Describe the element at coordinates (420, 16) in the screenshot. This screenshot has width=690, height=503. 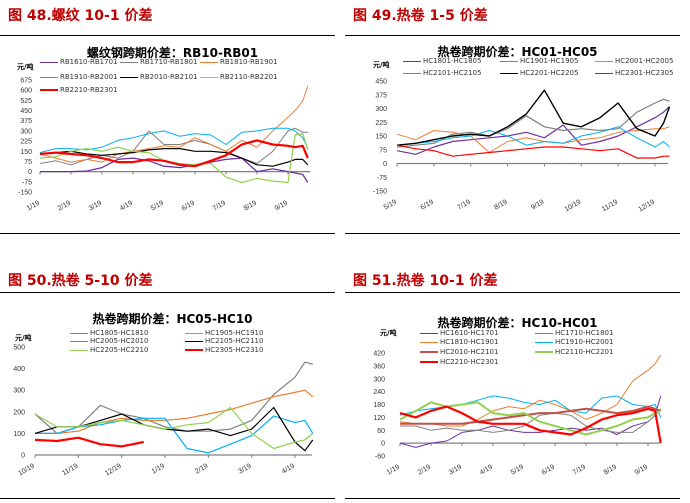
I see `figure-caption: 图 49.热卷 1-5 价差` at that location.